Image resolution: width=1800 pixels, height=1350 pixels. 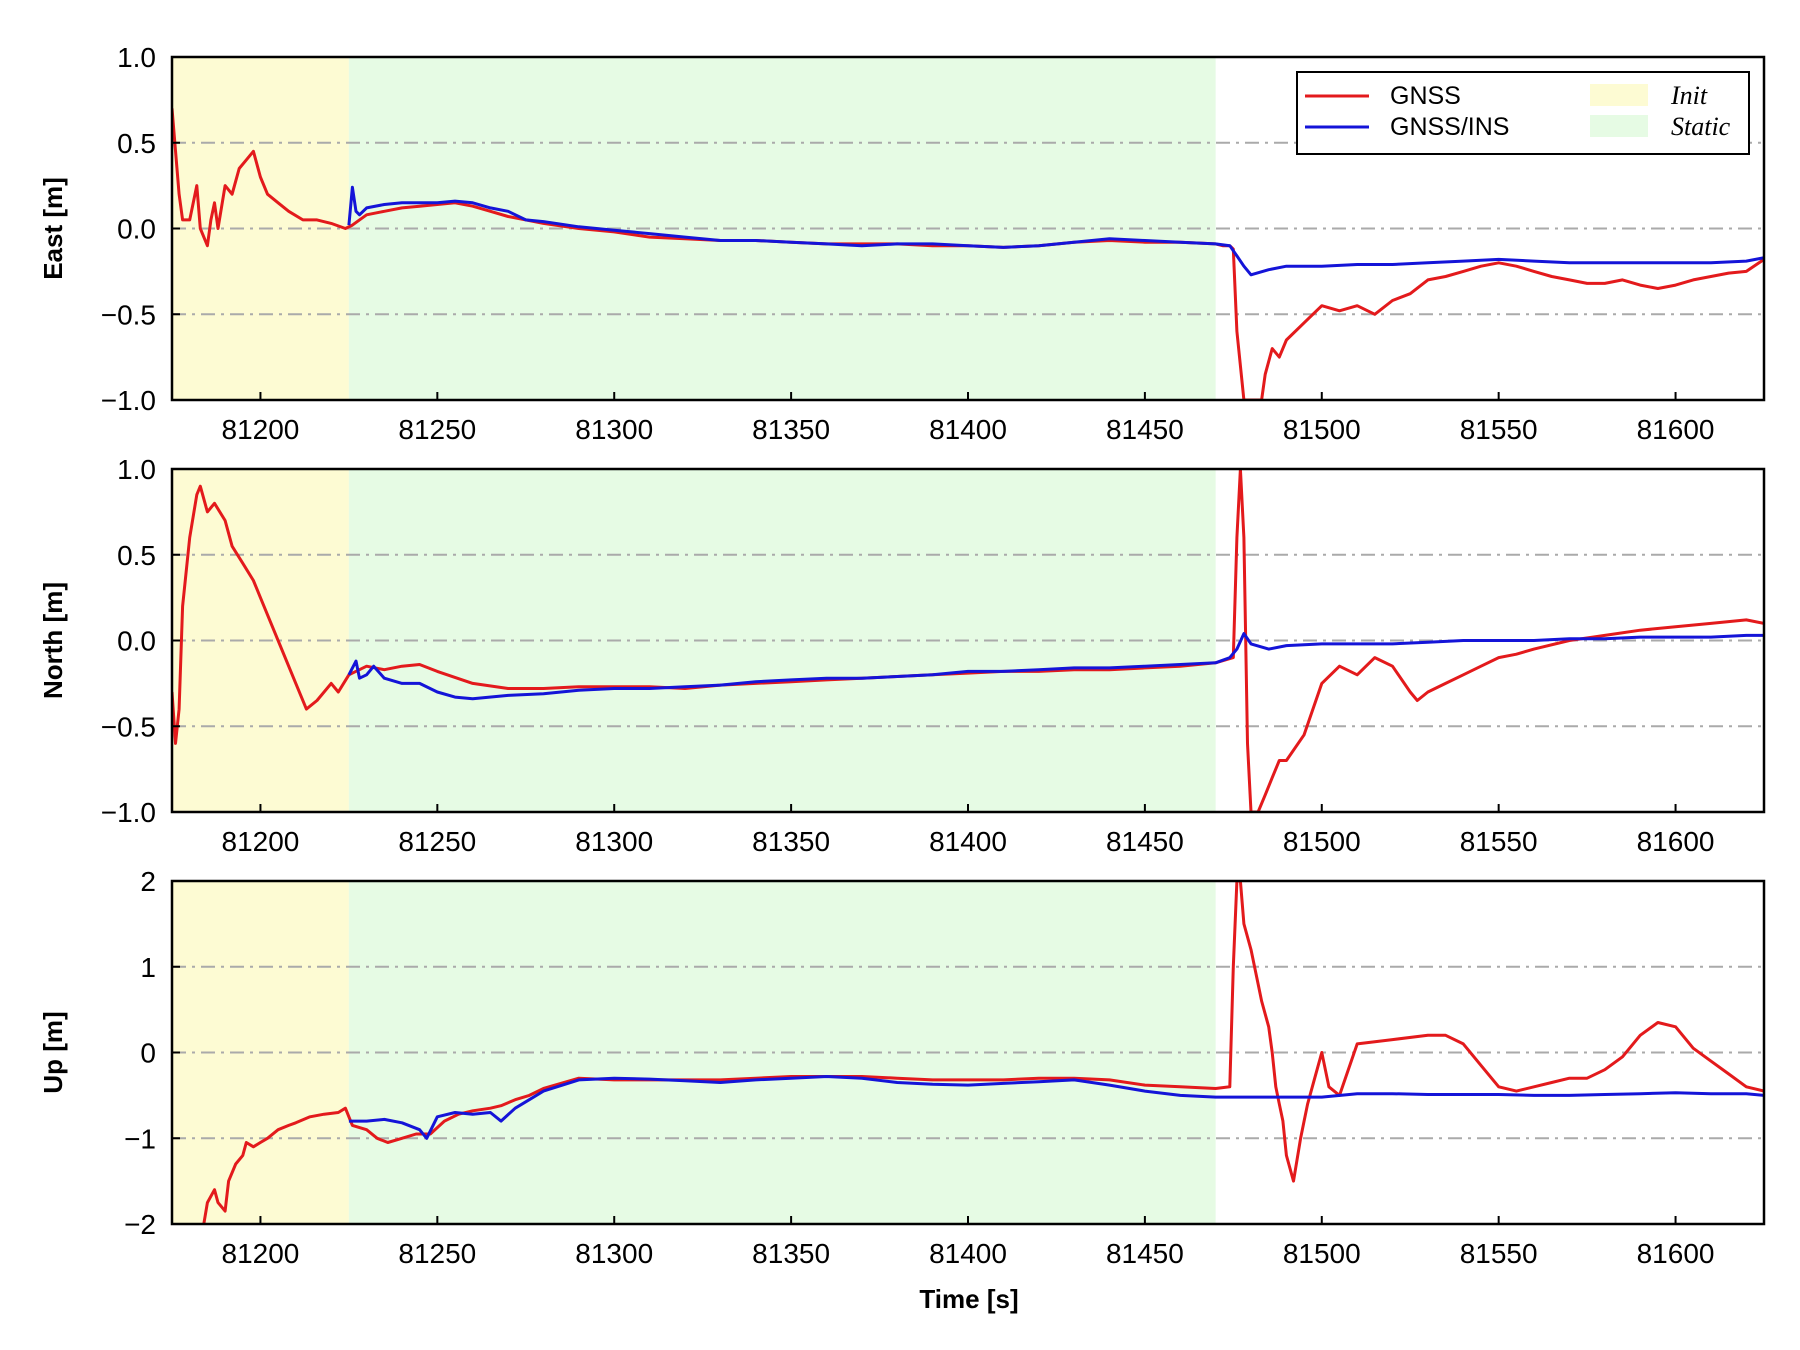 What do you see at coordinates (968, 1299) in the screenshot?
I see `x-axis-title: Time [s]` at bounding box center [968, 1299].